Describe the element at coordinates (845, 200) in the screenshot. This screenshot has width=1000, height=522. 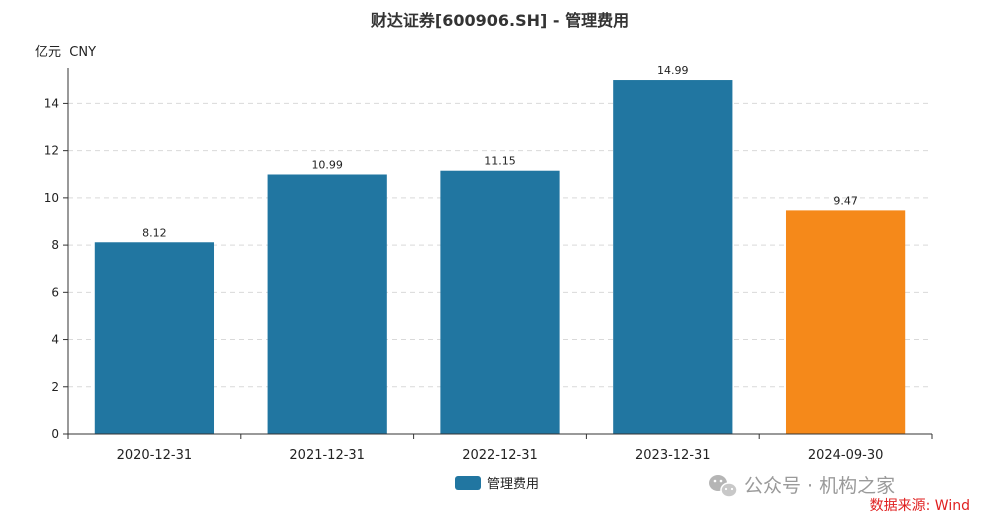
I see `data-label: 9.47` at that location.